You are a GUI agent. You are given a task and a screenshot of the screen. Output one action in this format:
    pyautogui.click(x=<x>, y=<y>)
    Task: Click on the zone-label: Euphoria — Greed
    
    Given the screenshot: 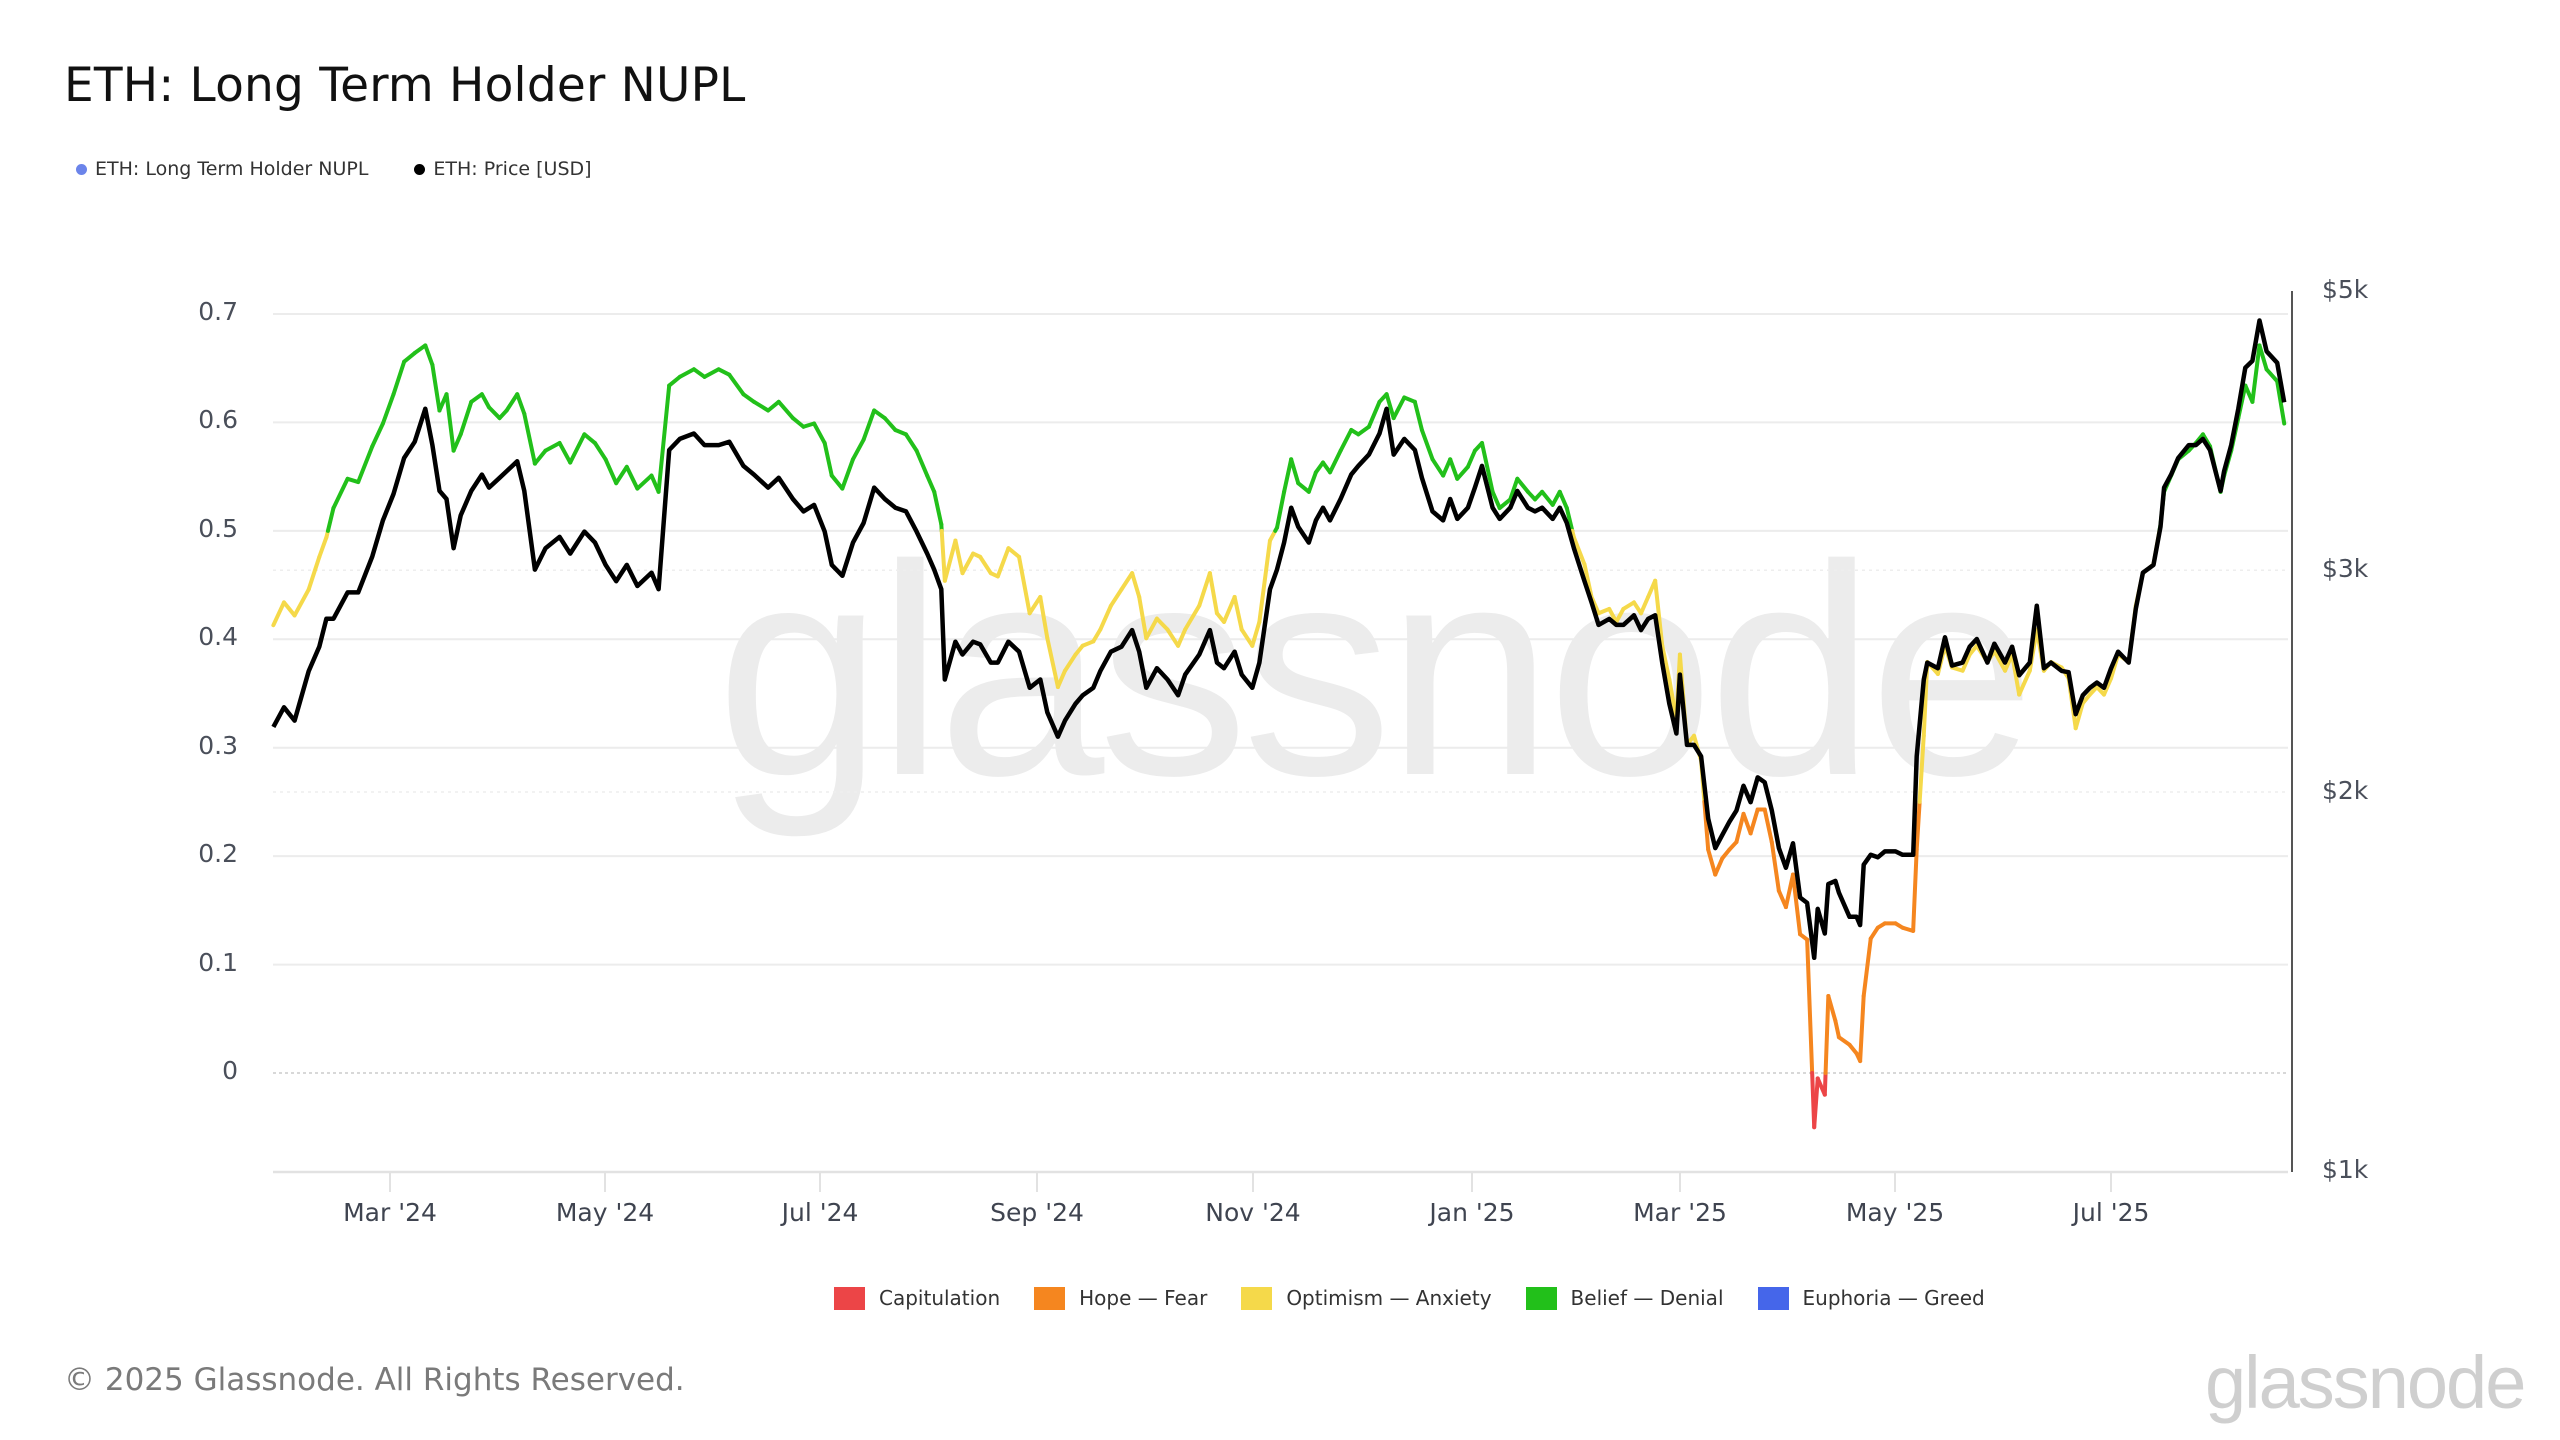 What is the action you would take?
    pyautogui.click(x=1893, y=1298)
    